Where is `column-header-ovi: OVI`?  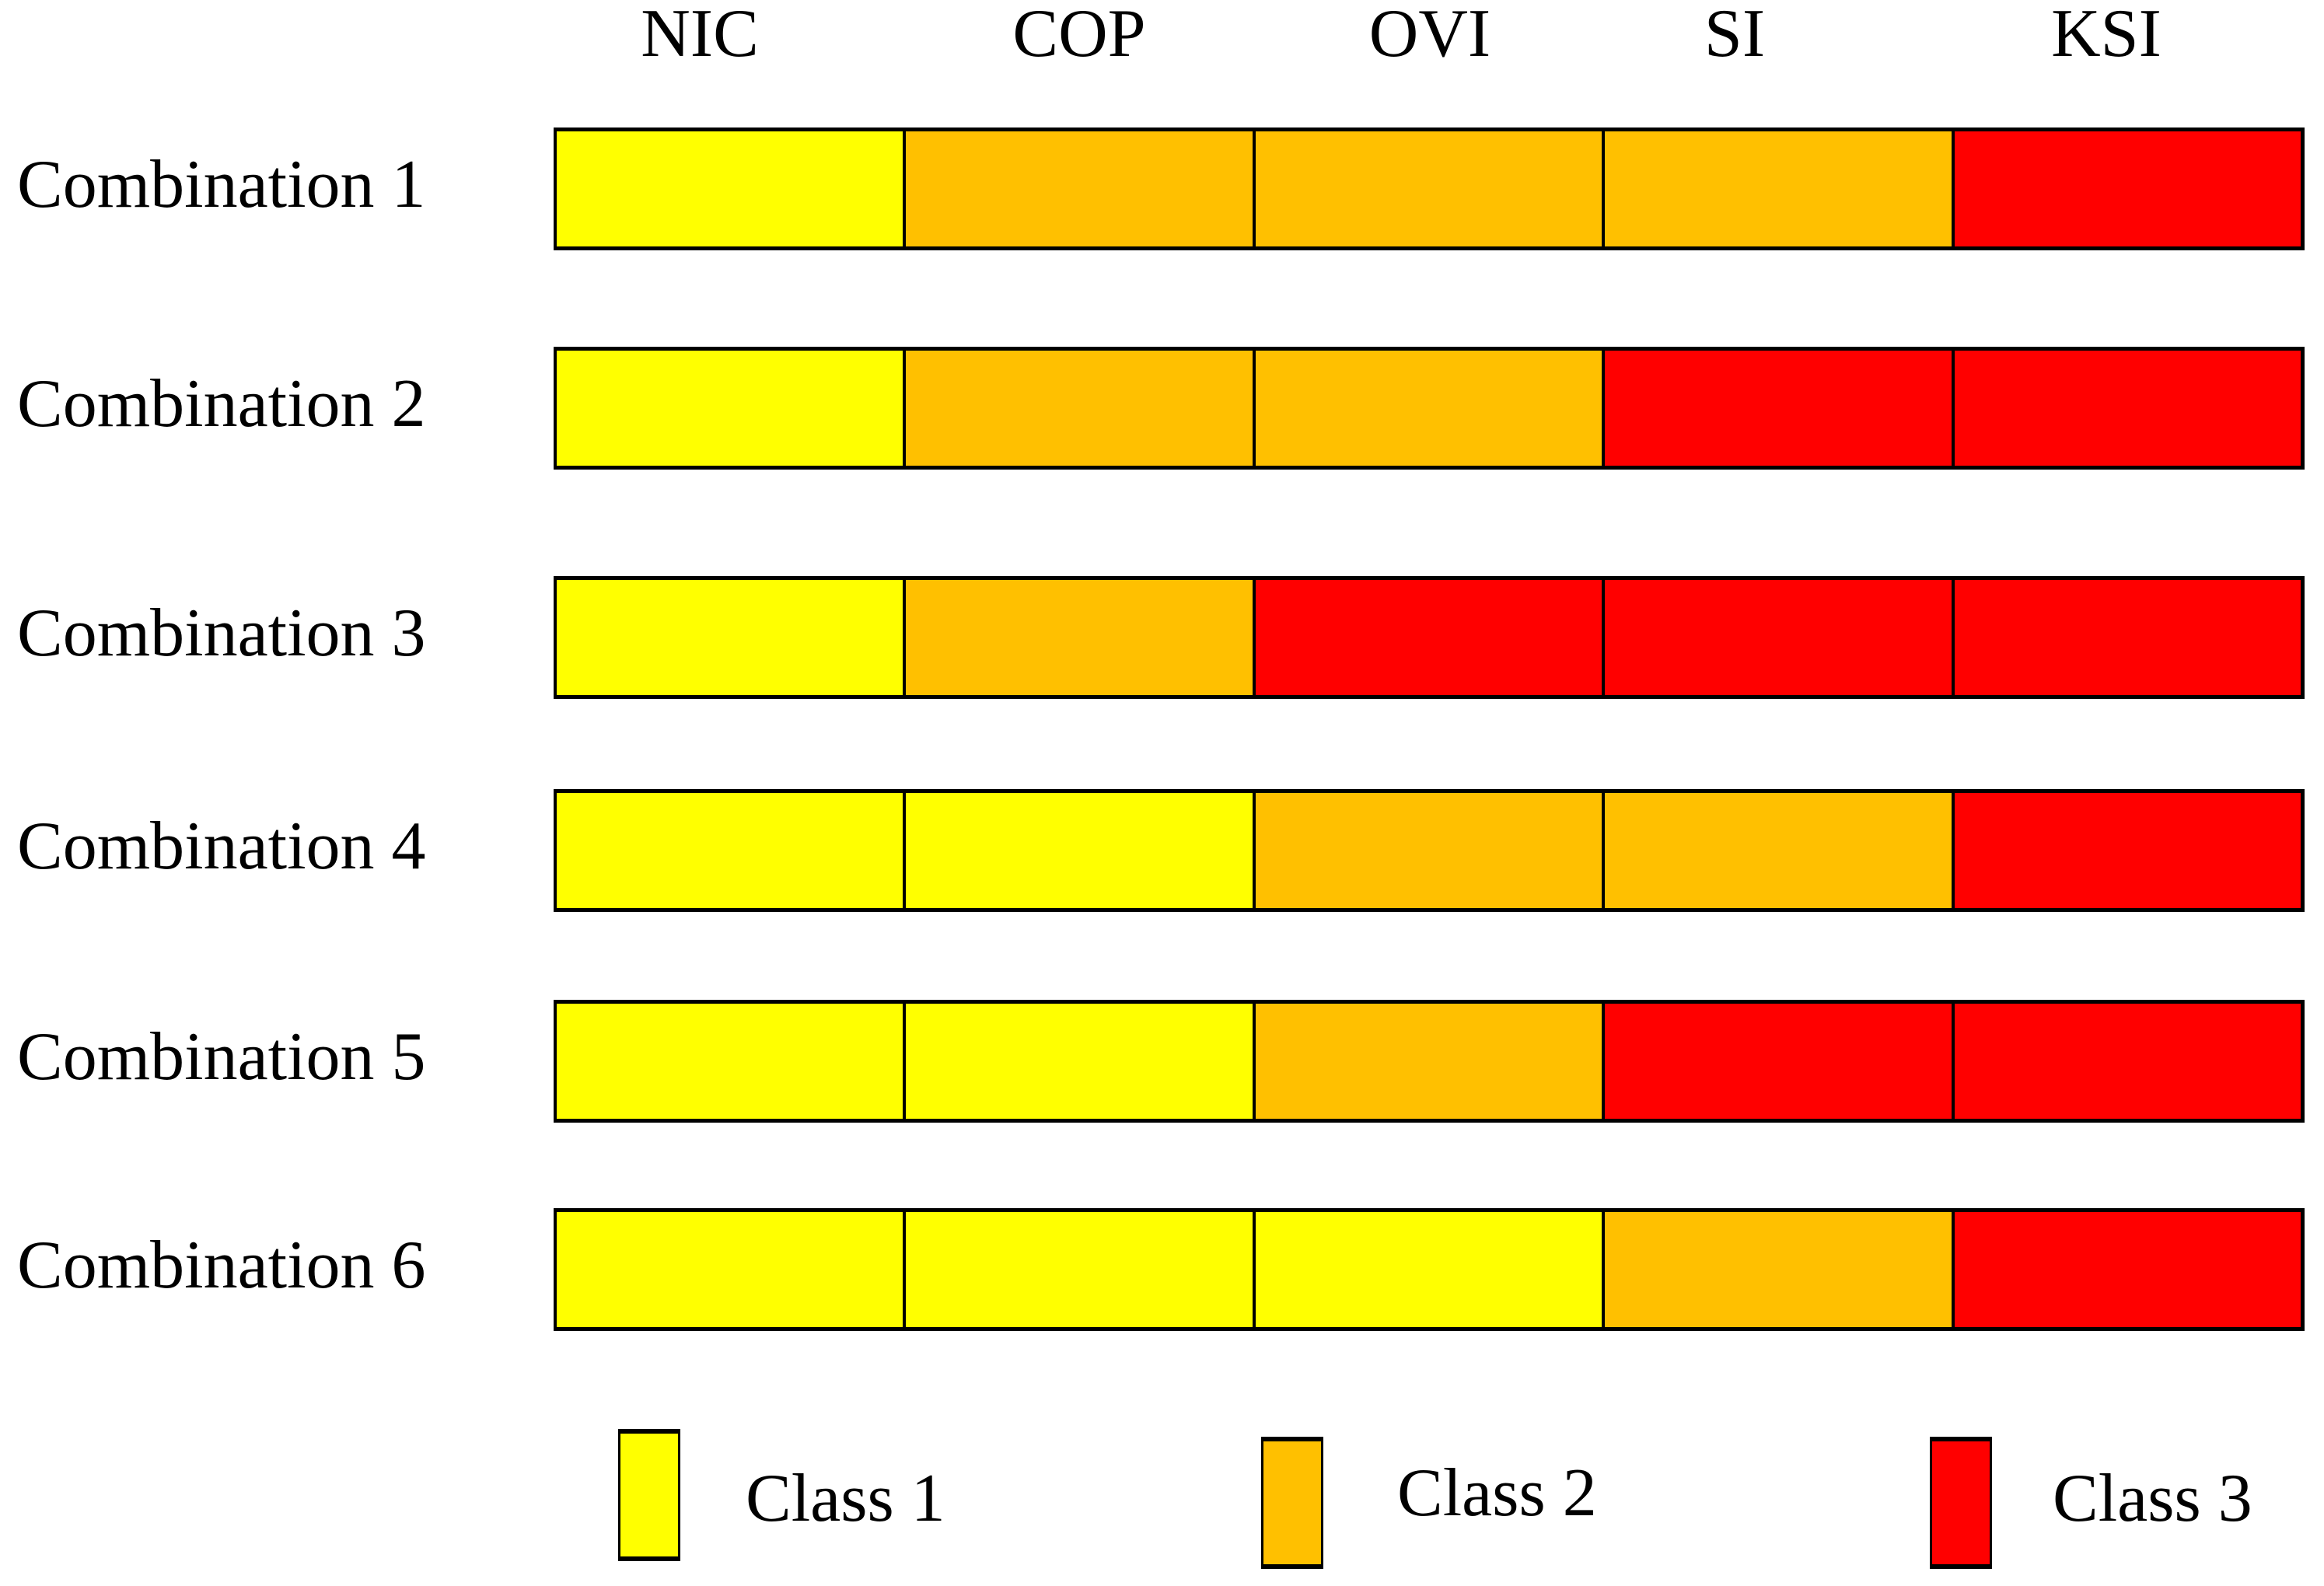
column-header-ovi: OVI is located at coordinates (1429, 36).